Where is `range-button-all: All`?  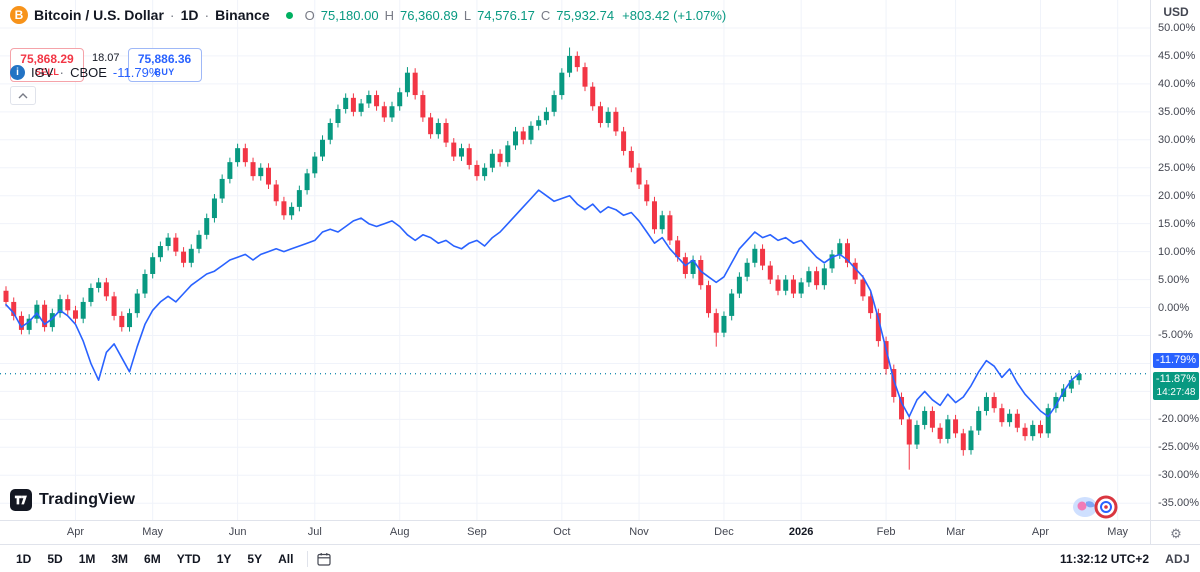 range-button-all: All is located at coordinates (286, 558).